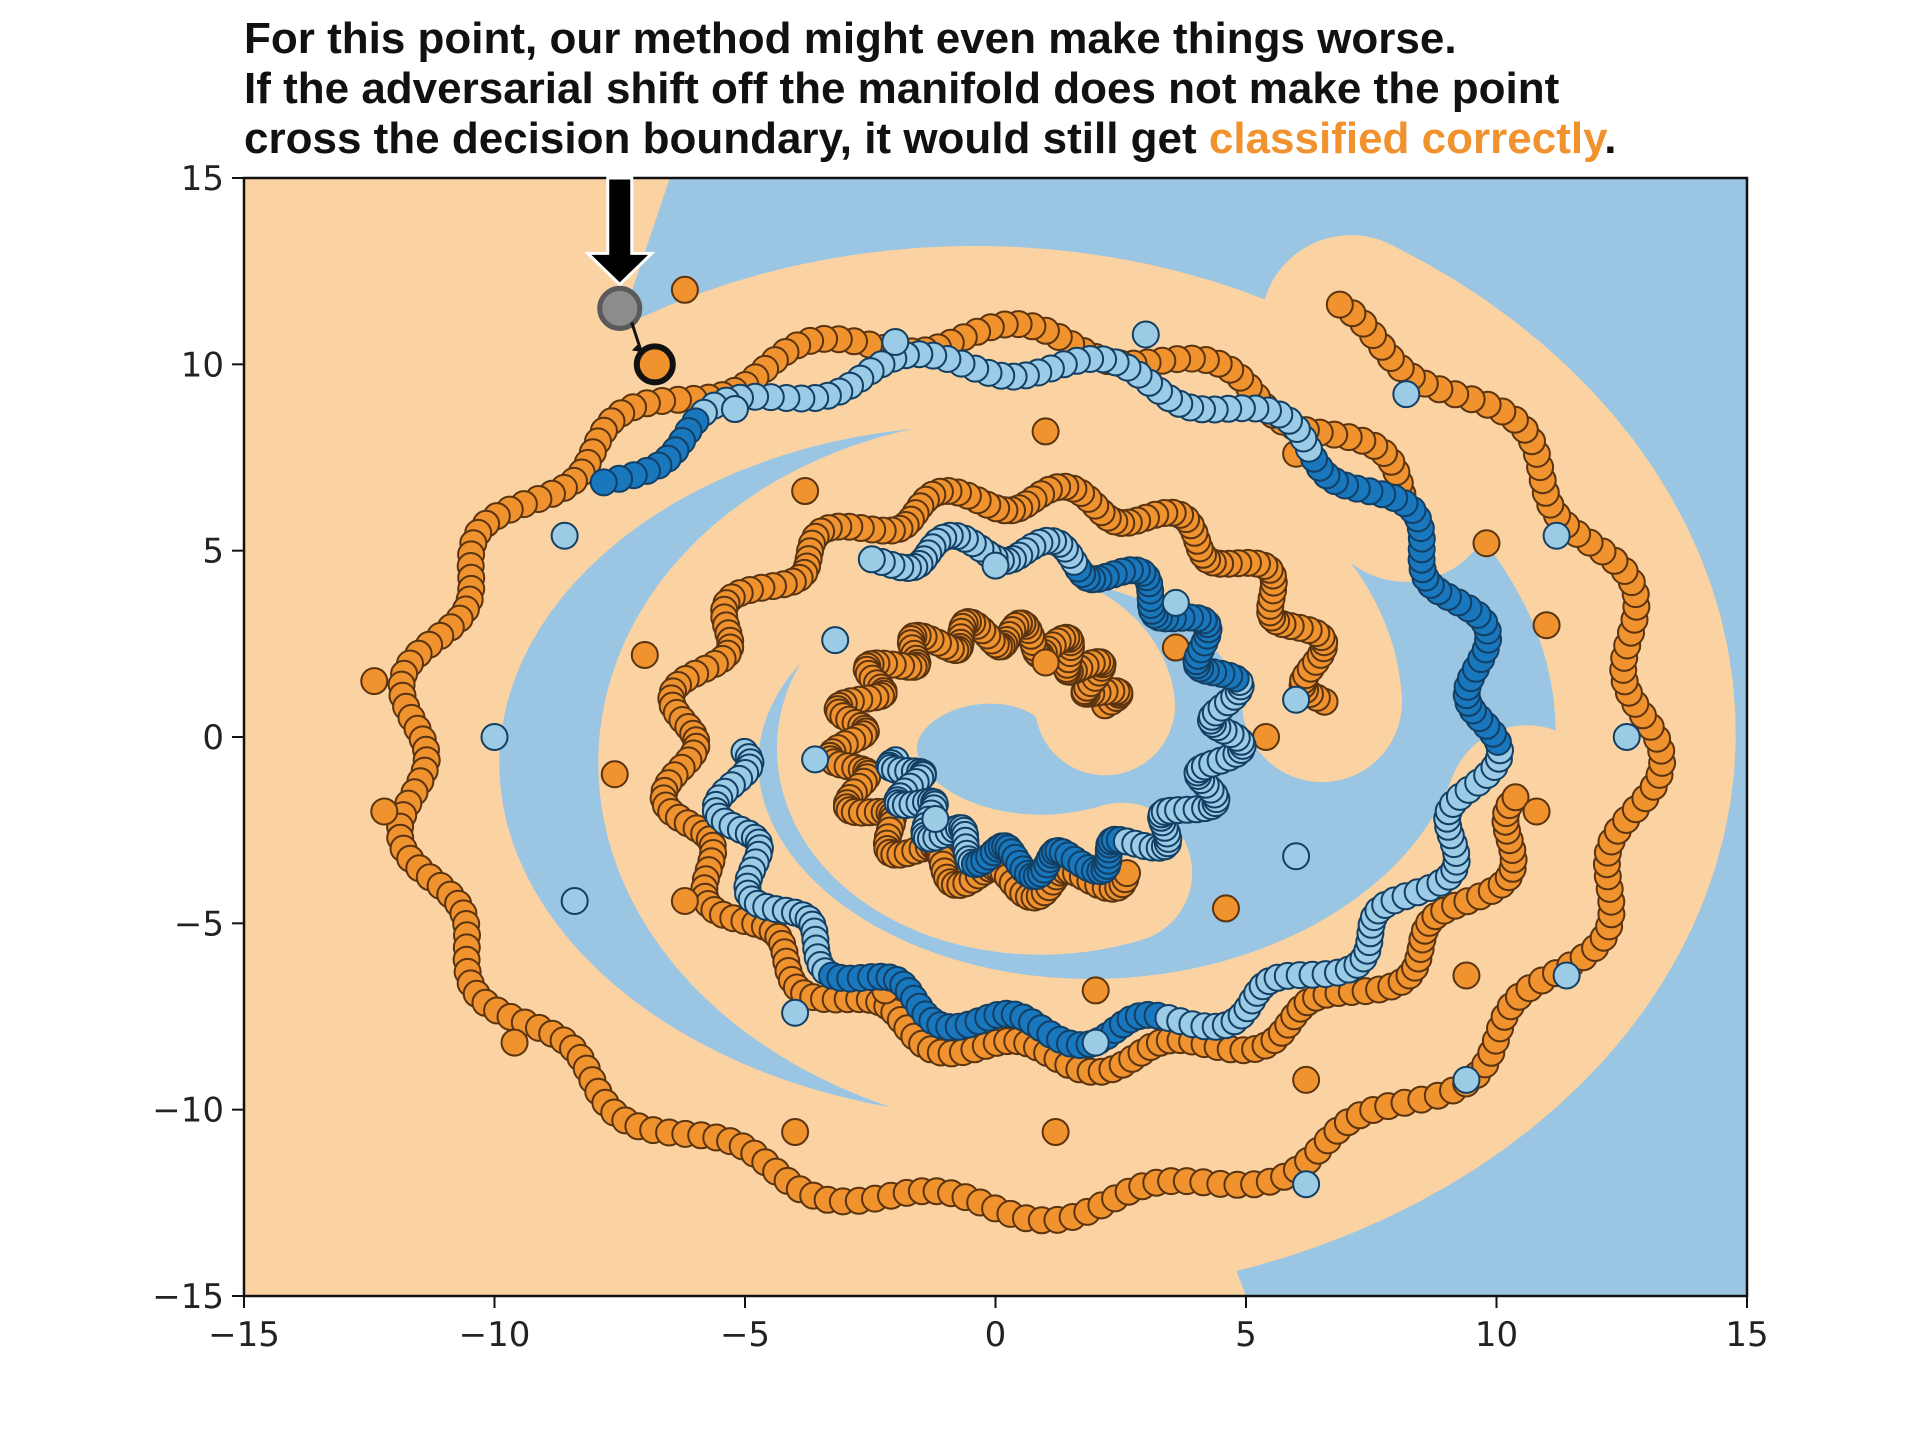 This screenshot has width=1920, height=1440. I want to click on x-tick-label: −15, so click(244, 1335).